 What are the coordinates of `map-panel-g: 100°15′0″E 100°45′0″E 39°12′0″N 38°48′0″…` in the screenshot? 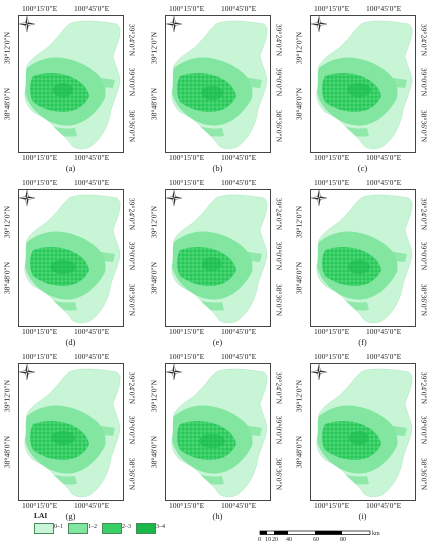 It's located at (70, 437).